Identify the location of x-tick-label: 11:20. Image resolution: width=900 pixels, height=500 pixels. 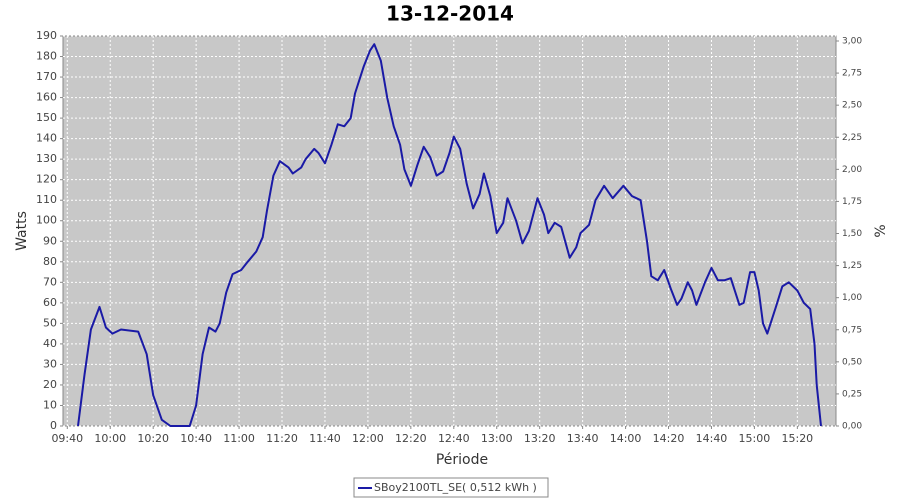
(282, 438).